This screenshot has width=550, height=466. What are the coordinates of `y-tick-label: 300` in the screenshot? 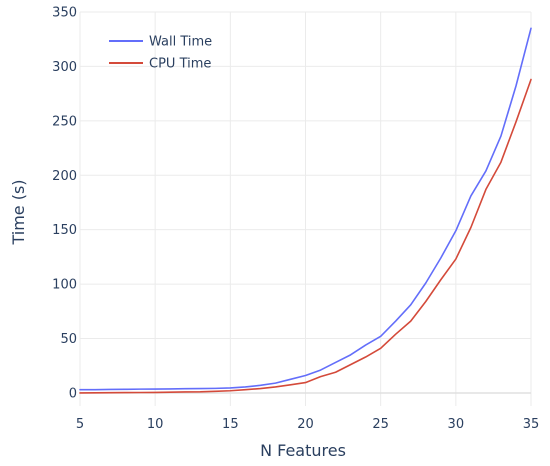 It's located at (64, 67).